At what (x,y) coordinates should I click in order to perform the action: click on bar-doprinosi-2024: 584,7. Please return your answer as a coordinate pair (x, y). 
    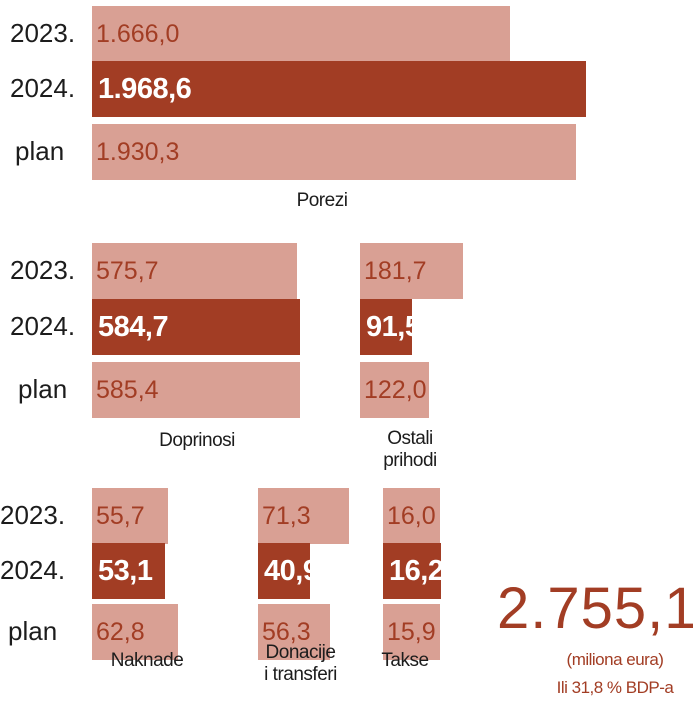
    Looking at the image, I should click on (196, 327).